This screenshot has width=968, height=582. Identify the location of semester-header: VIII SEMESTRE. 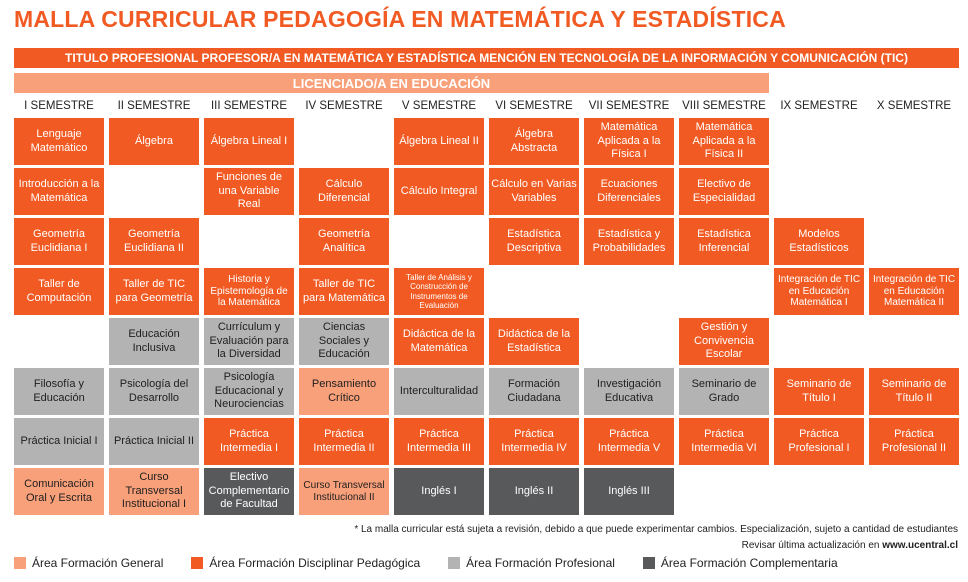
(724, 106).